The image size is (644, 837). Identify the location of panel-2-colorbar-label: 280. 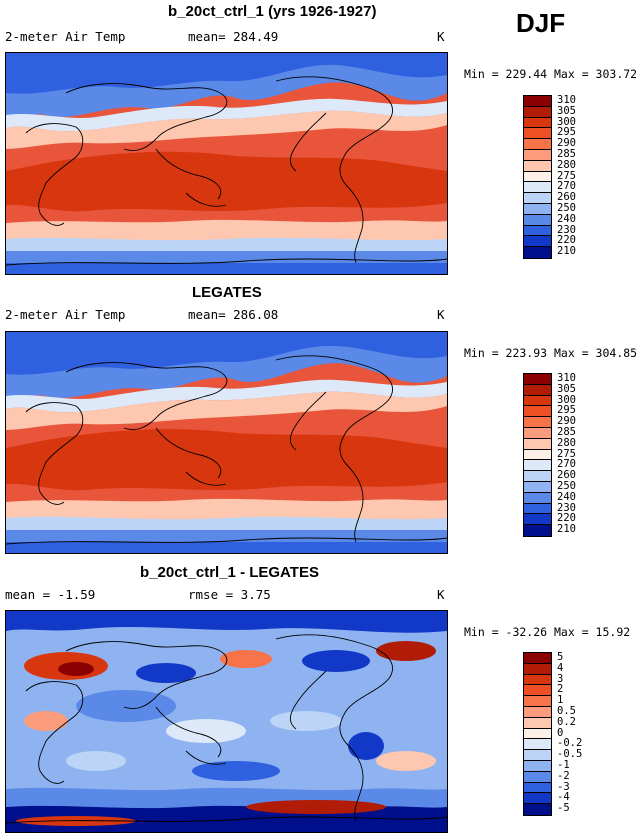
(566, 442).